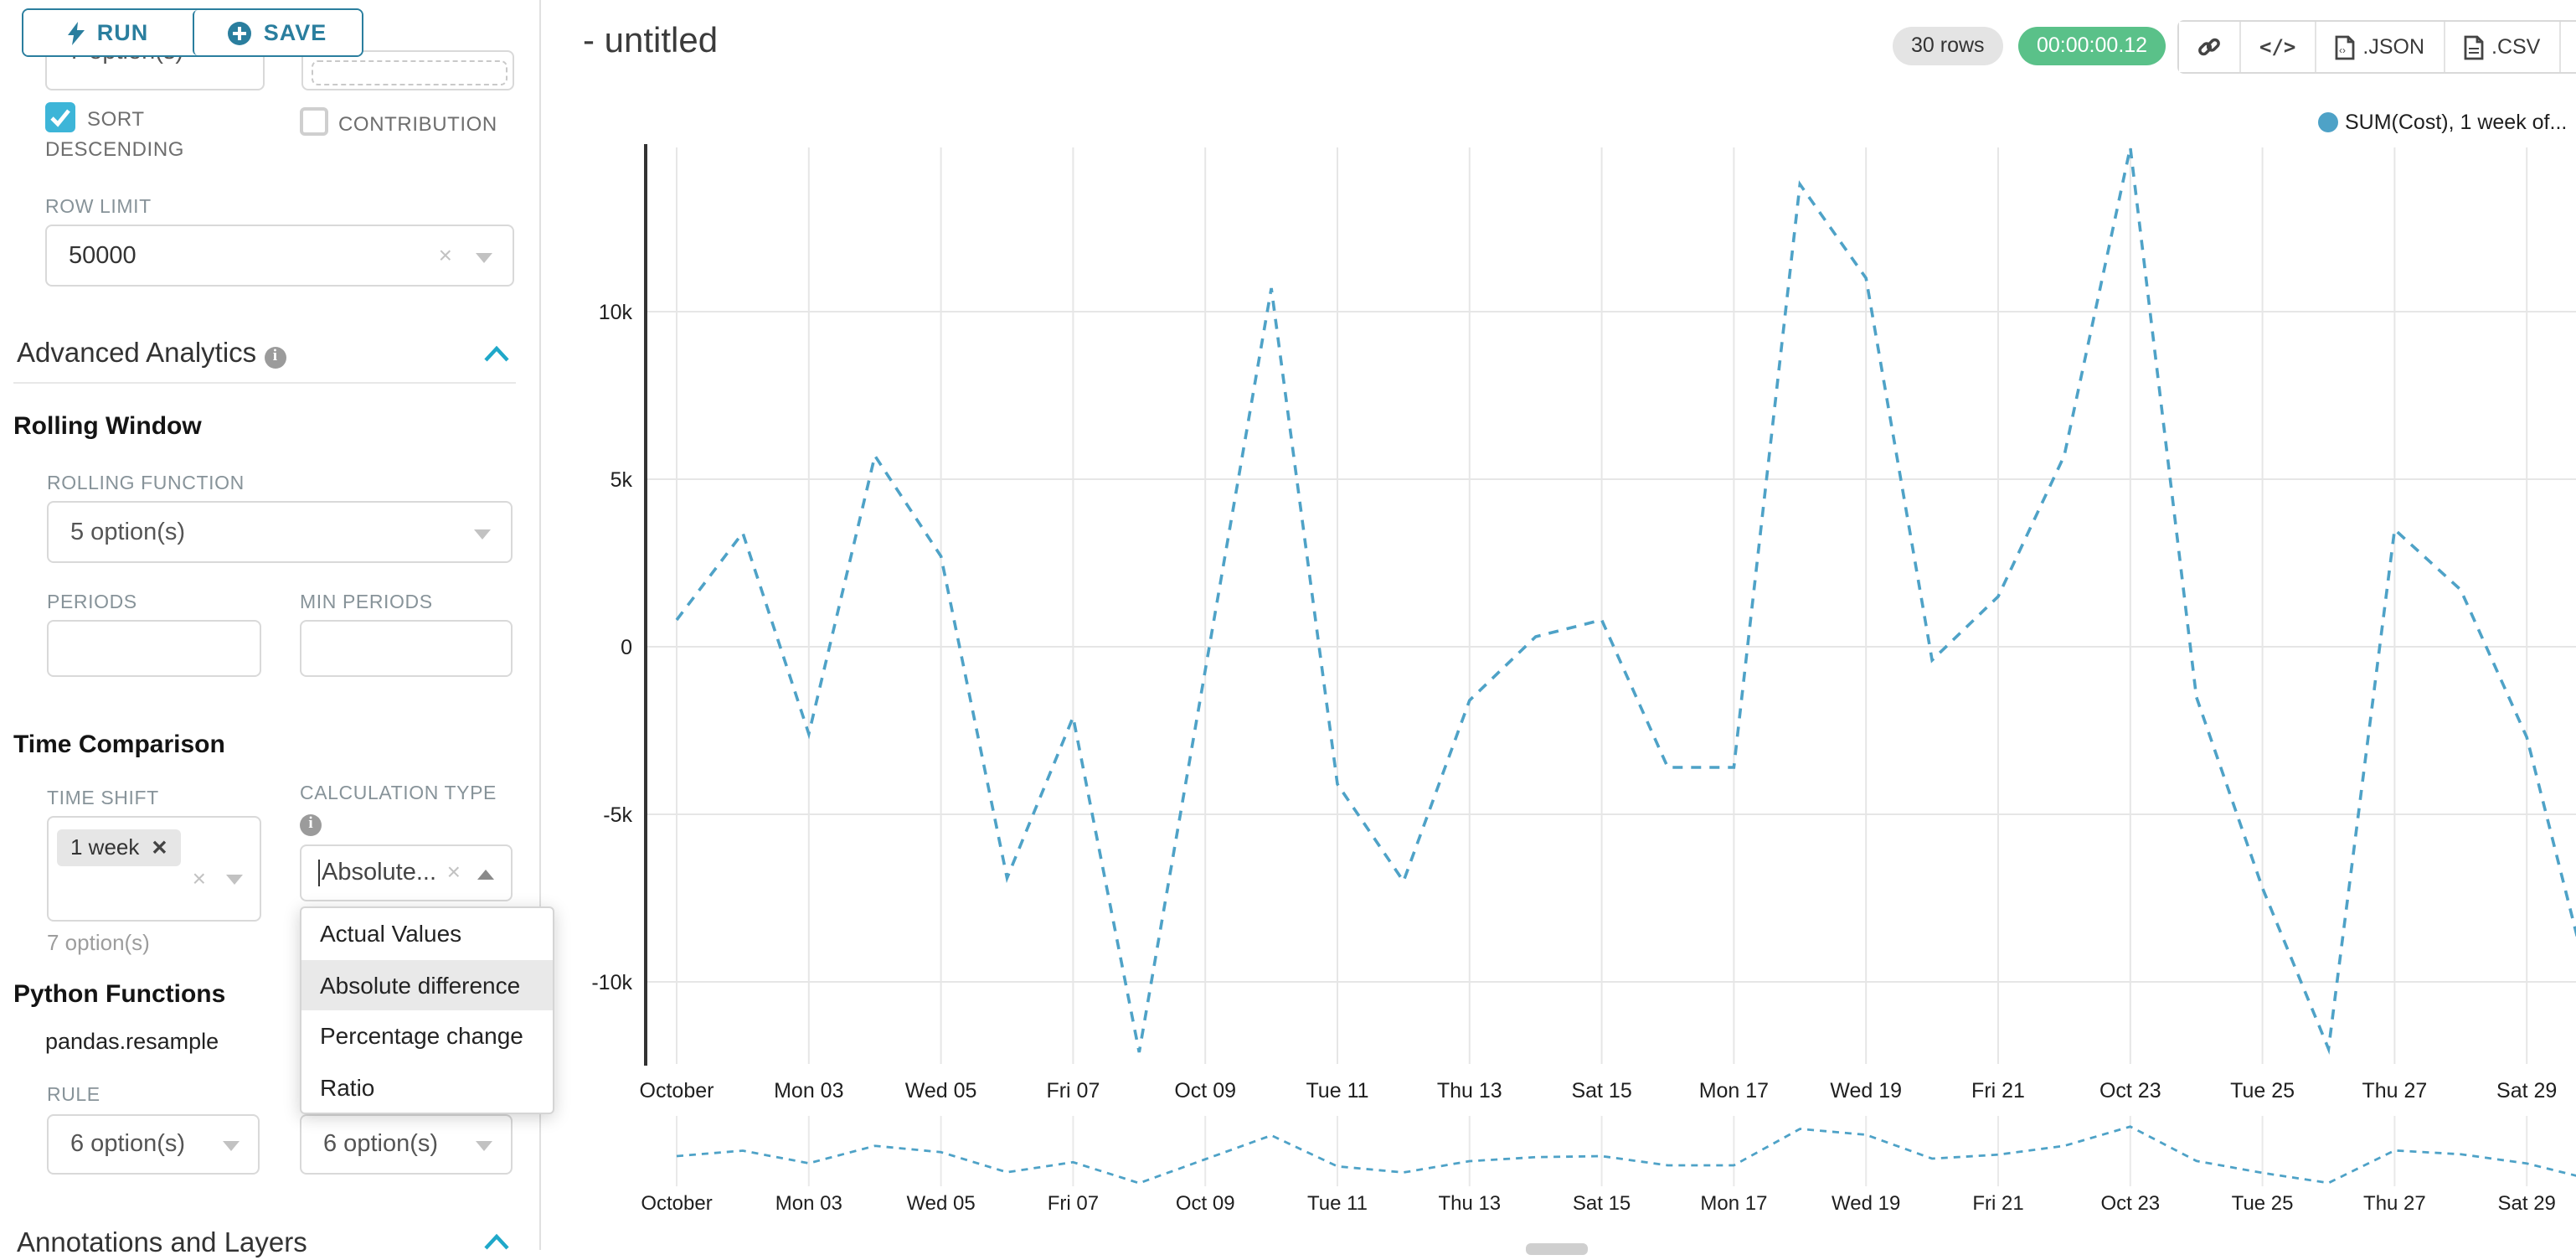 This screenshot has height=1260, width=2576. What do you see at coordinates (651, 41) in the screenshot?
I see `chart-title: - untitled` at bounding box center [651, 41].